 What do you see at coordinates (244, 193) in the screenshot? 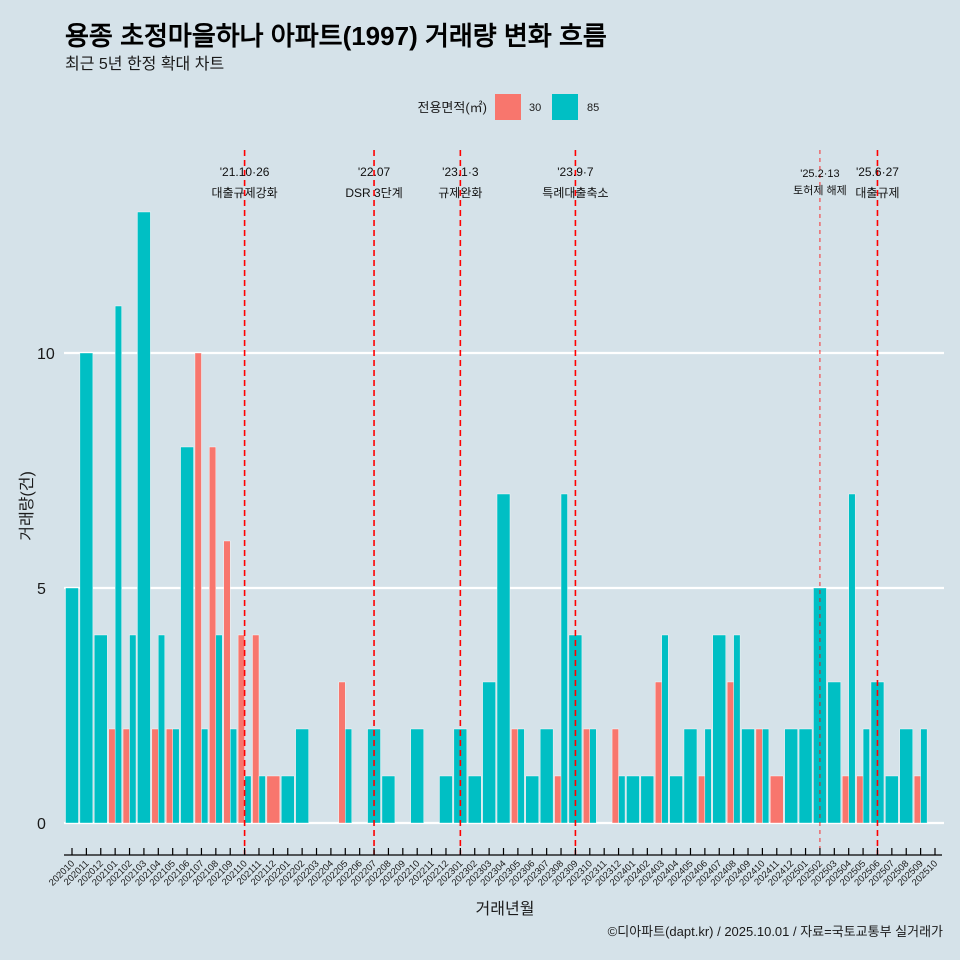
I see `event-label-202110: 대출규제강화` at bounding box center [244, 193].